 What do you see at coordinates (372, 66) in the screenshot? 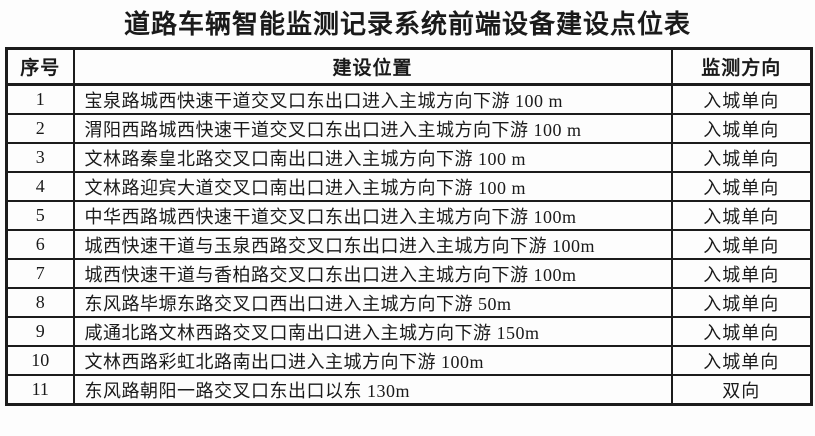
I see `header-build-location: 建设位置` at bounding box center [372, 66].